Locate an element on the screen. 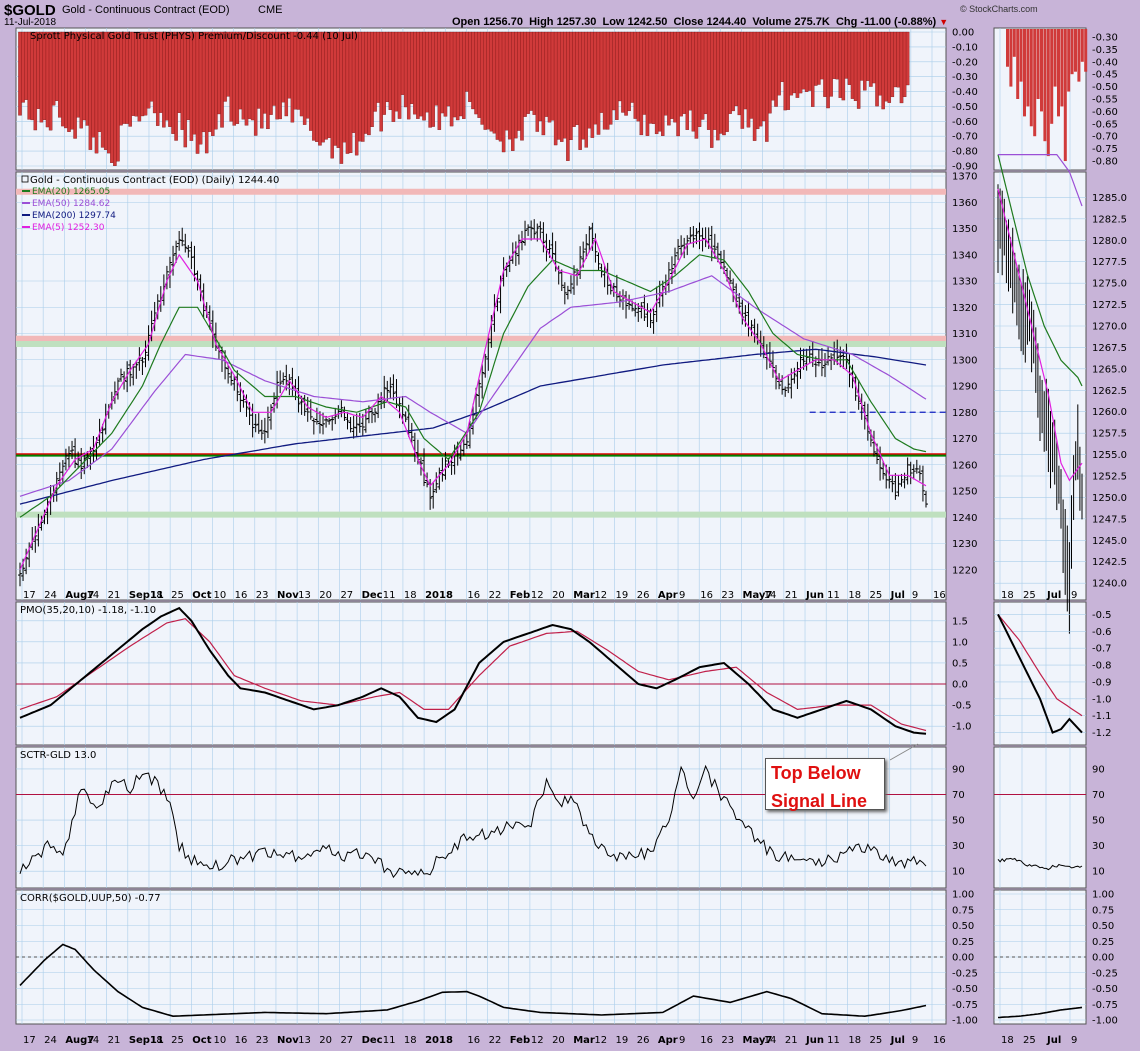 The height and width of the screenshot is (1051, 1140). bottom-x-tick-41: Jul is located at coordinates (897, 1040).